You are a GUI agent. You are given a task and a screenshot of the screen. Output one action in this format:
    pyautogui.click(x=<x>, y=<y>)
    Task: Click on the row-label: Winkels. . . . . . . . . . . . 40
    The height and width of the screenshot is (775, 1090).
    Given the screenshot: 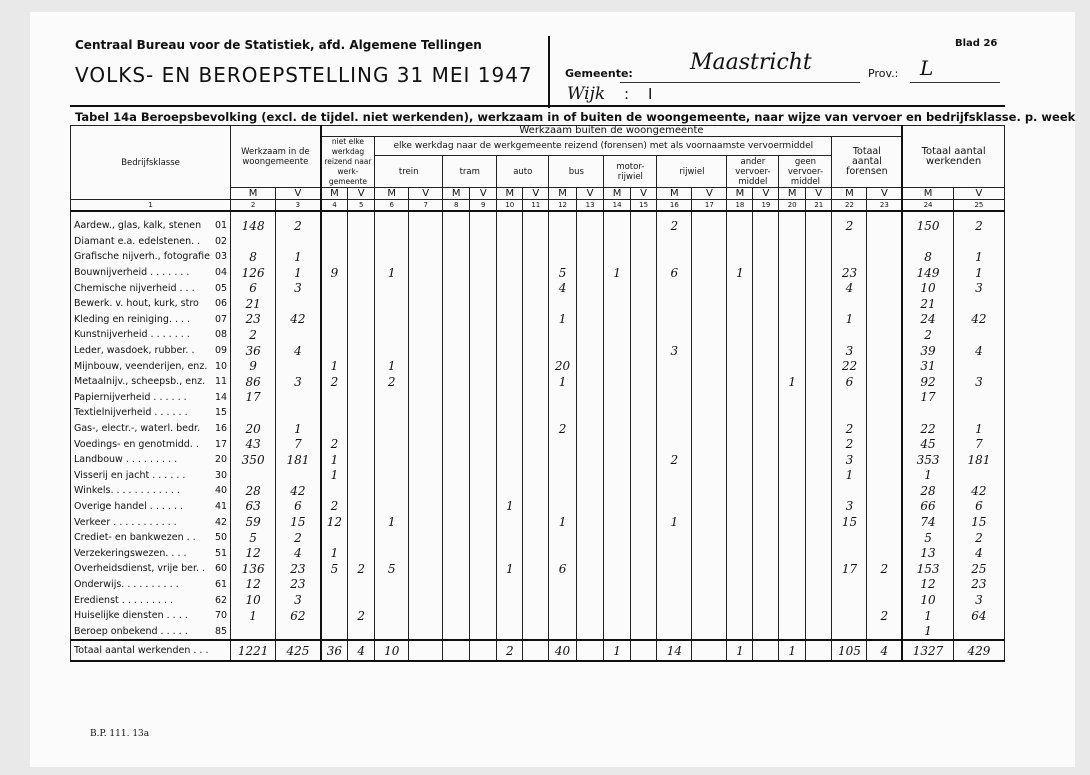 What is the action you would take?
    pyautogui.click(x=150, y=491)
    